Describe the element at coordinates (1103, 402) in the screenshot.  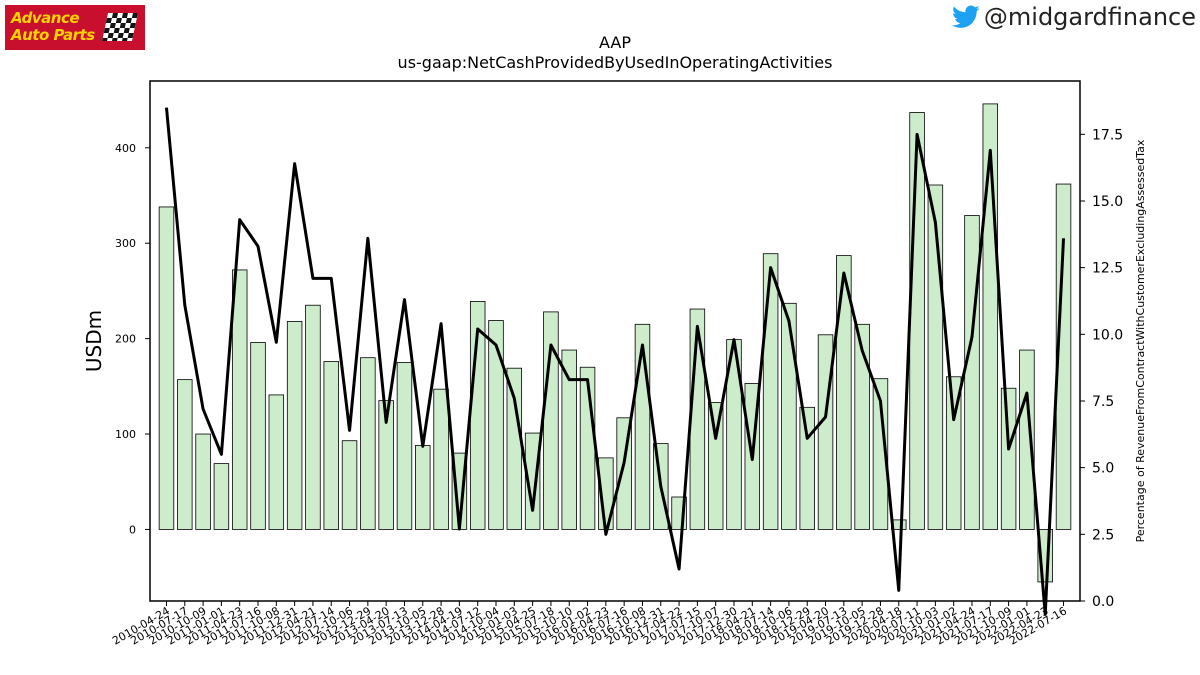
I see `y2-tick-label: 7.5` at that location.